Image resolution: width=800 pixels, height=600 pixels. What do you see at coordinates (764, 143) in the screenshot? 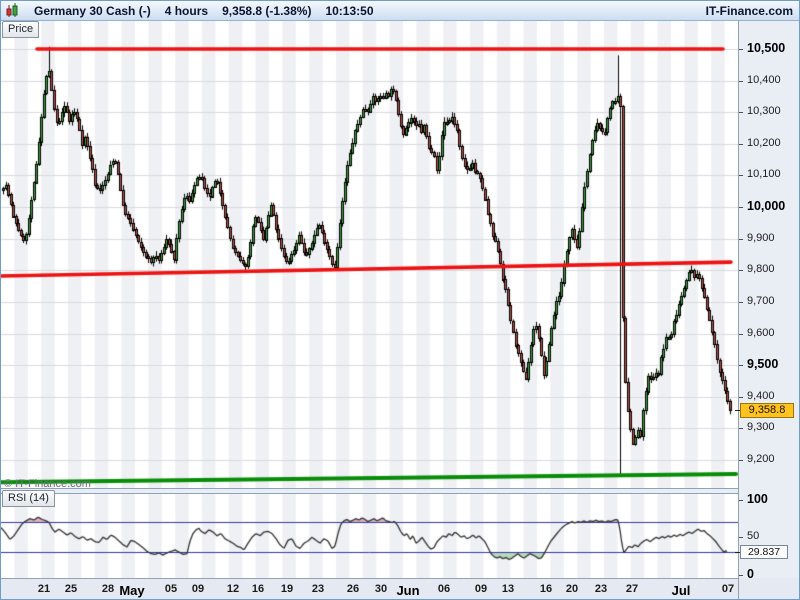
I see `price-axis-label: 10,200` at bounding box center [764, 143].